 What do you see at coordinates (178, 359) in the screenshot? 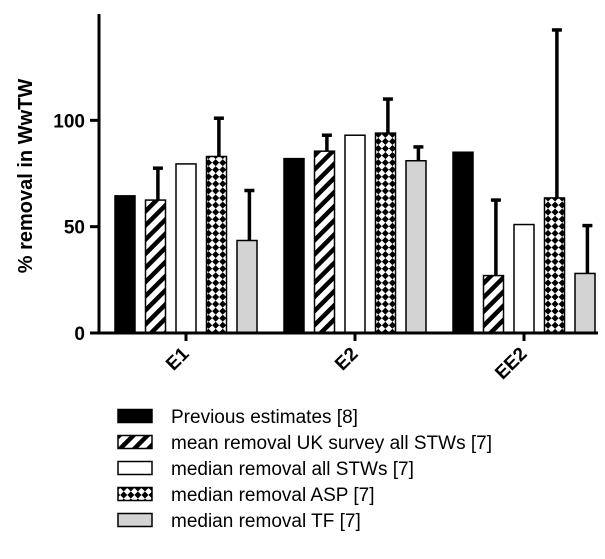
I see `x-tick-label-e1: E1` at bounding box center [178, 359].